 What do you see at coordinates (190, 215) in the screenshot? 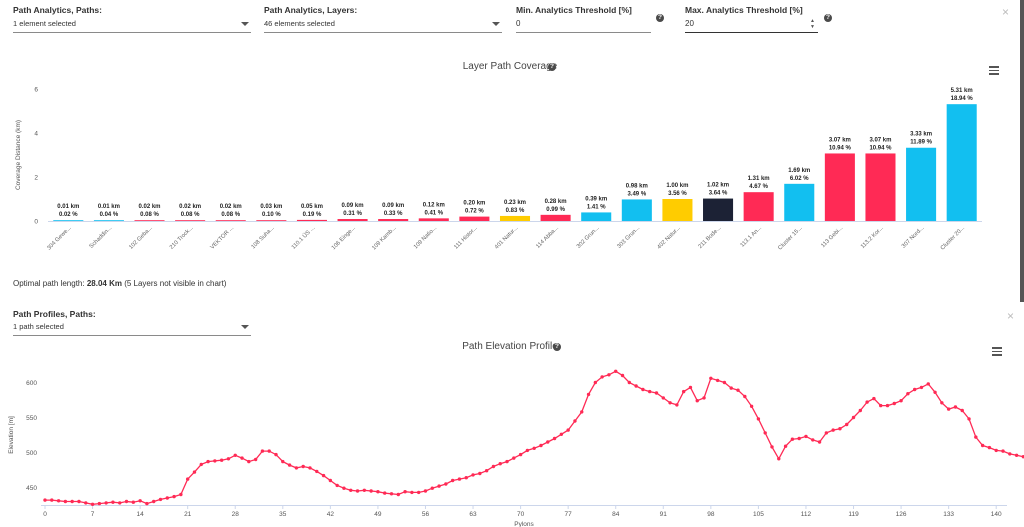
I see `bar-percent-label: 0.08 %` at bounding box center [190, 215].